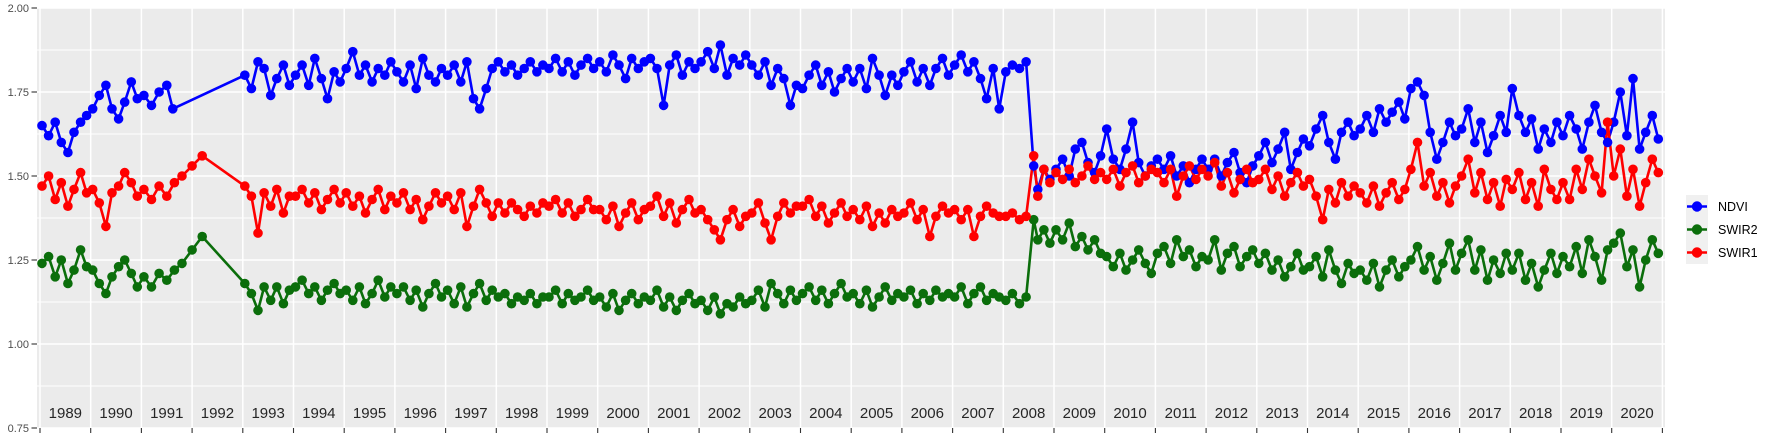 The width and height of the screenshot is (1773, 442). Describe the element at coordinates (318, 413) in the screenshot. I see `x-axis-year-label: 1994` at that location.